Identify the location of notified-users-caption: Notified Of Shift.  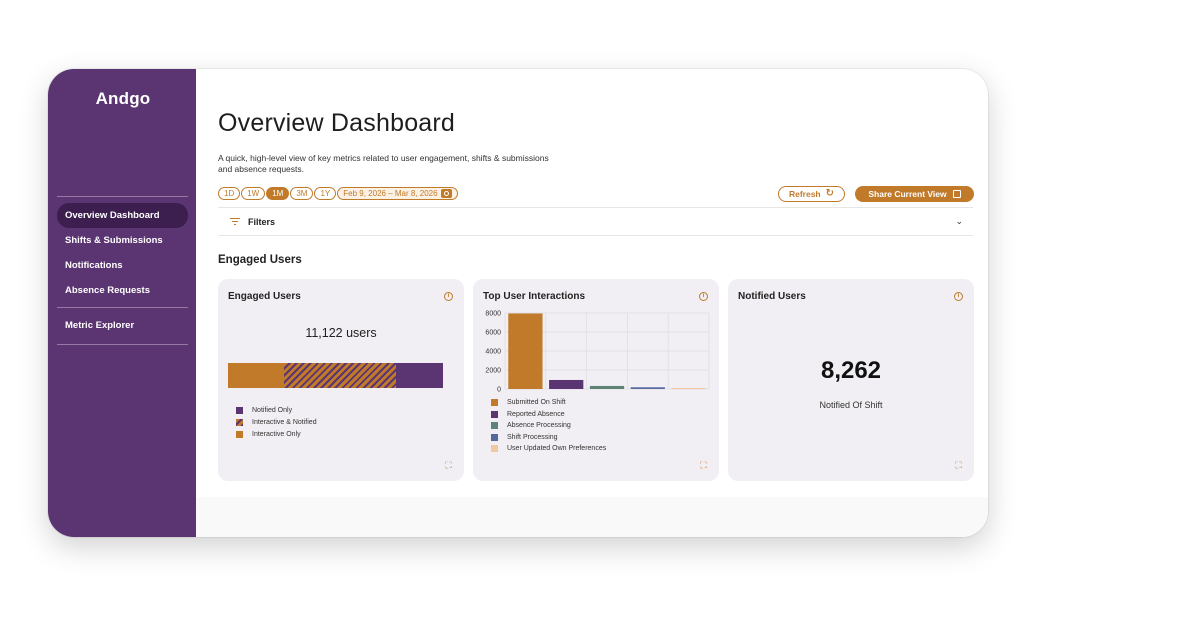
(851, 405).